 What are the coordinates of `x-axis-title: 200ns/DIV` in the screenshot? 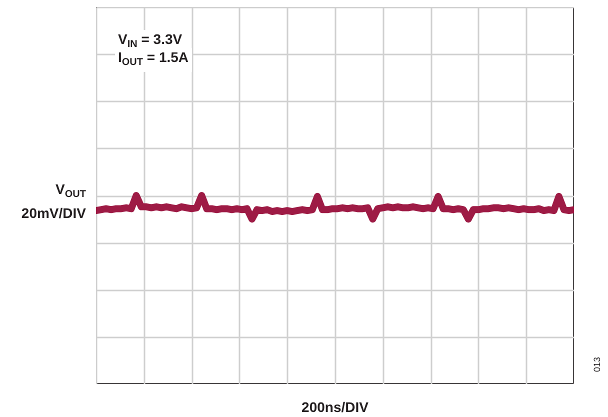 It's located at (335, 407).